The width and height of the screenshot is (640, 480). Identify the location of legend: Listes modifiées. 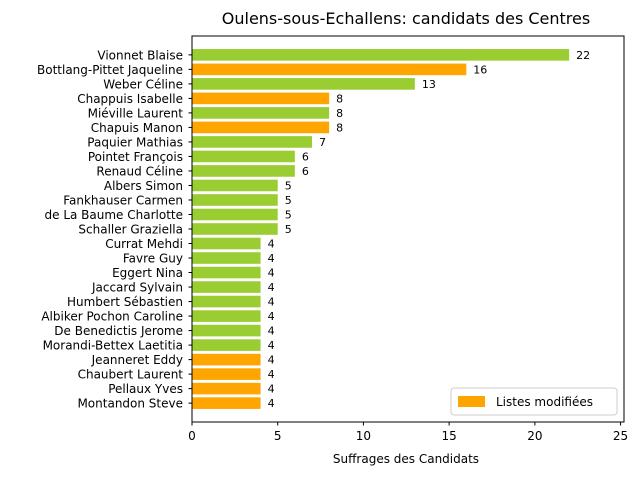
(534, 401).